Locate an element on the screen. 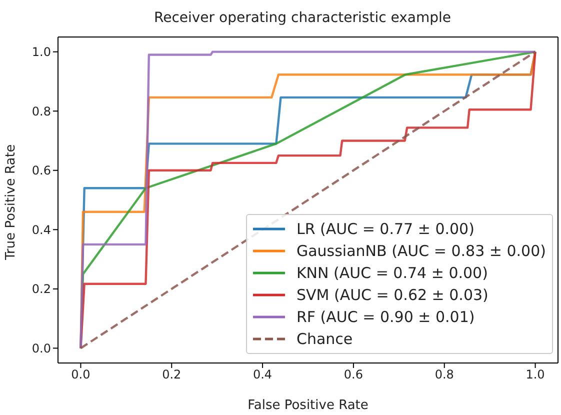  x-tick-label: 0.4 is located at coordinates (262, 375).